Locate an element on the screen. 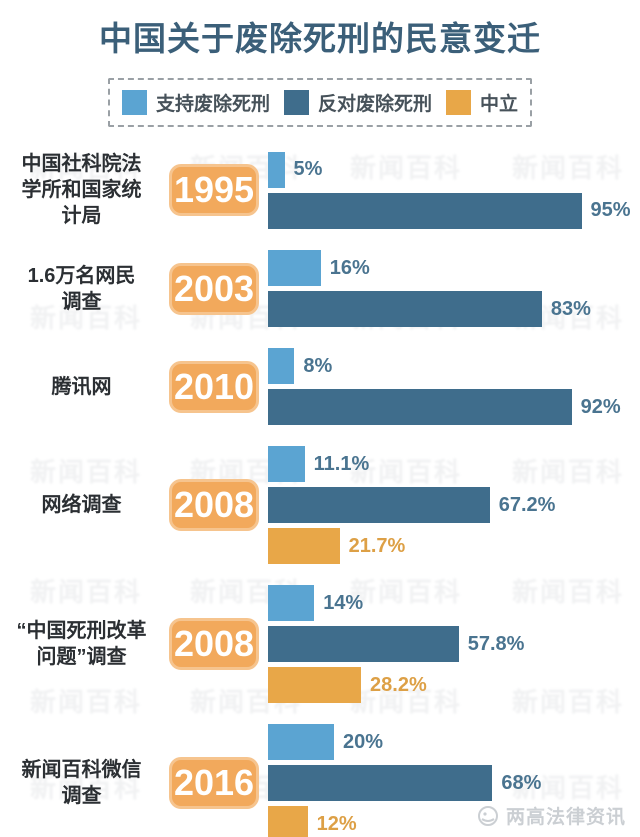 Image resolution: width=640 pixels, height=837 pixels. legend-label-support: 支持废除死刑 is located at coordinates (213, 104).